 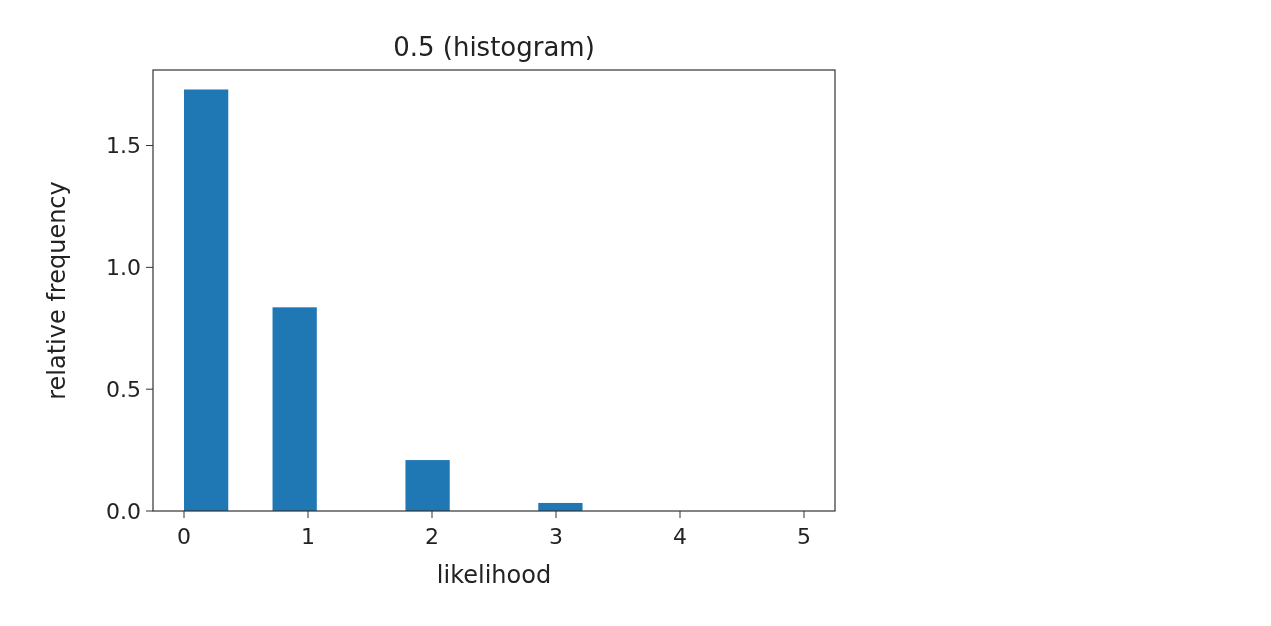 I want to click on y-tick-label: 0.5, so click(x=123, y=389).